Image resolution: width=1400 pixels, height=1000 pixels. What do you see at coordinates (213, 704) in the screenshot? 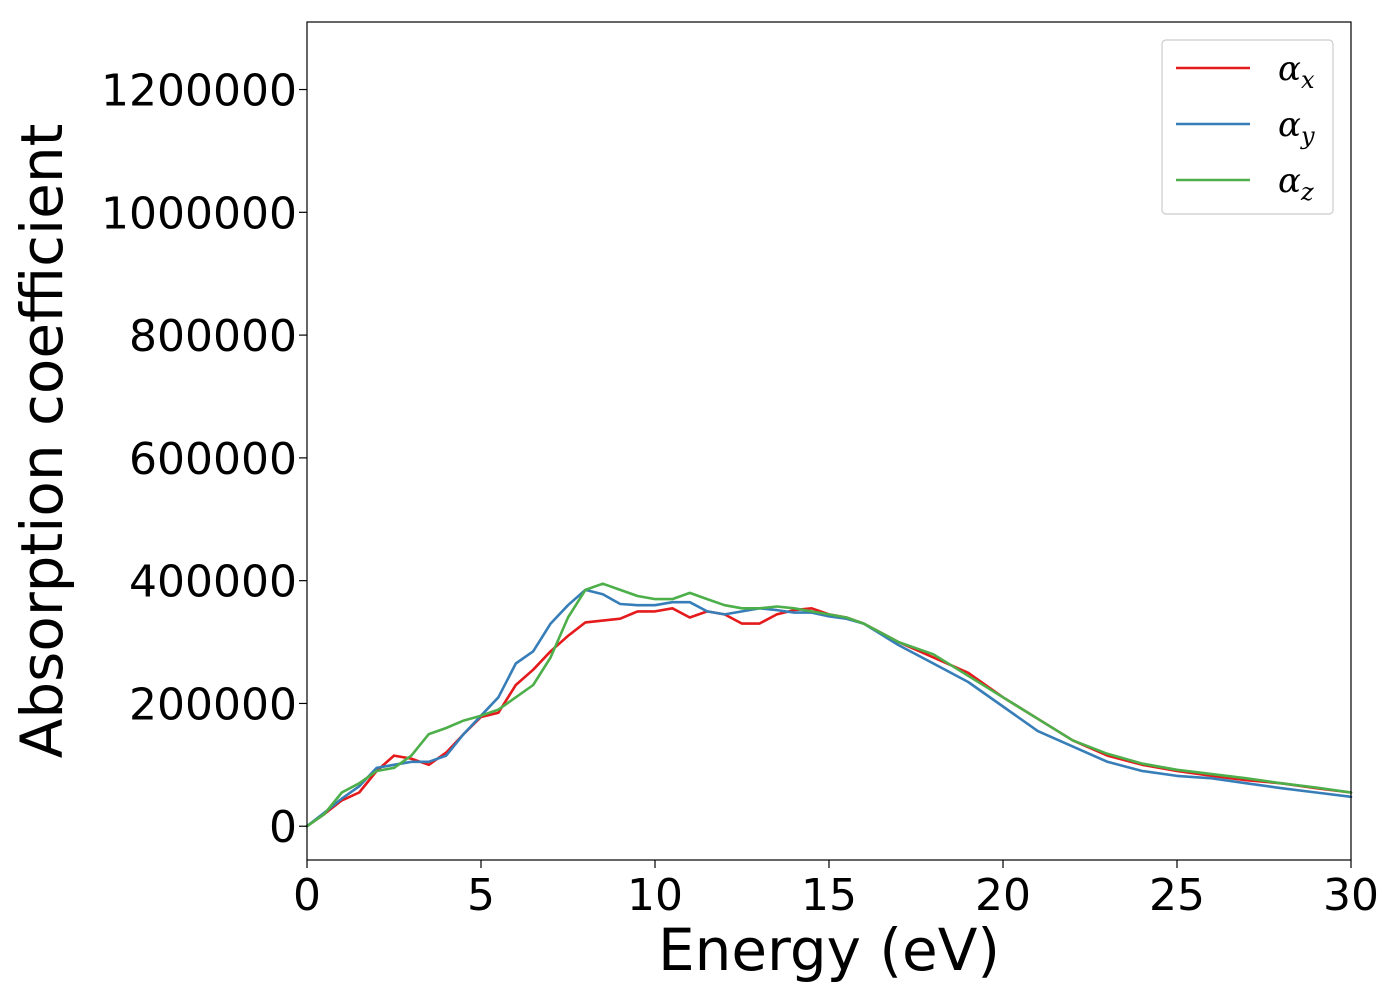
I see `y-tick-label: 200000` at bounding box center [213, 704].